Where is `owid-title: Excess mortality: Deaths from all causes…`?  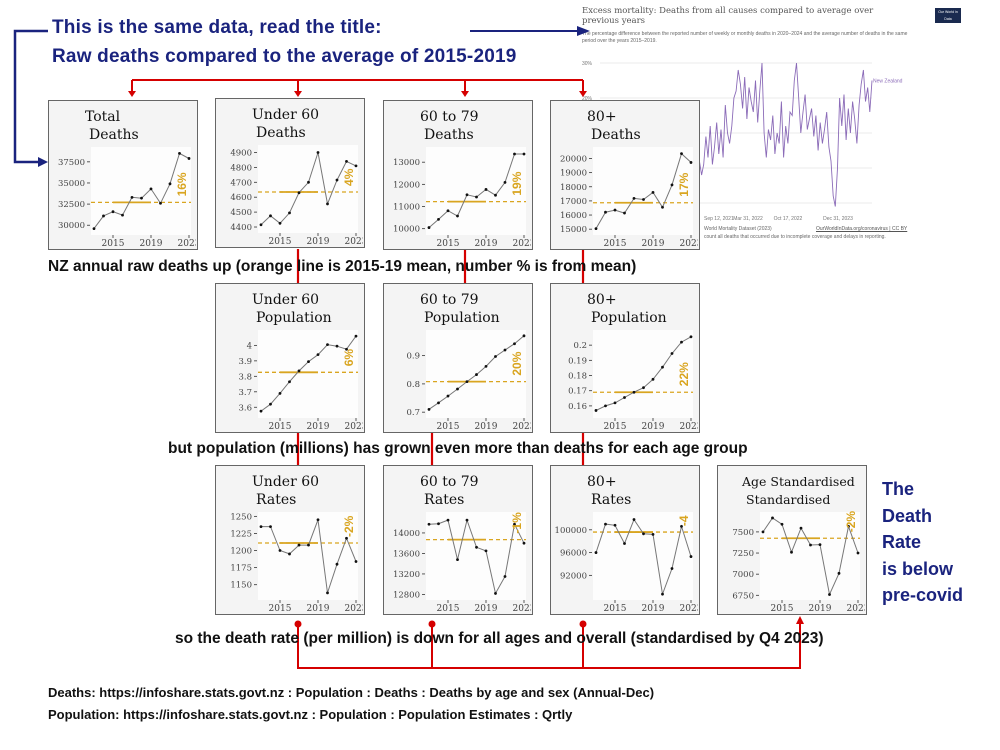
owid-title: Excess mortality: Deaths from all causes… is located at coordinates (728, 16).